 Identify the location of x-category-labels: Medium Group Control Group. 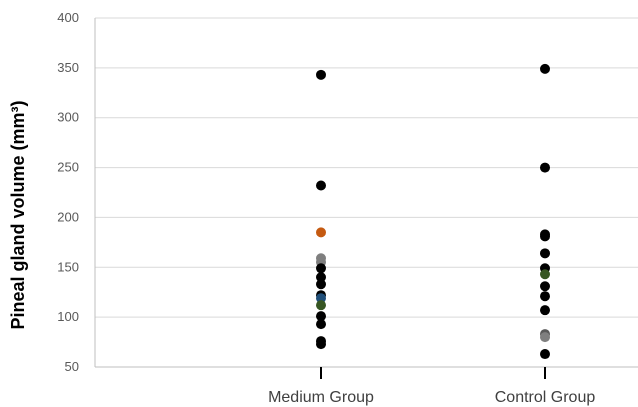
(431, 397).